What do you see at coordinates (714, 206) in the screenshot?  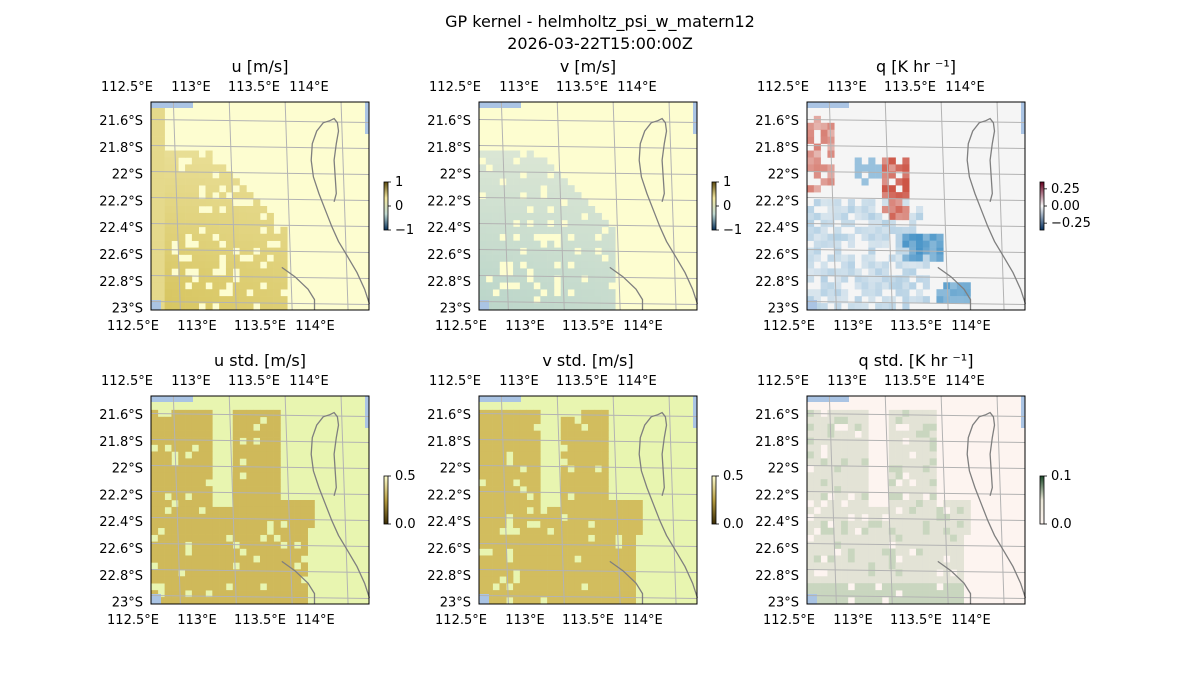 I see `colorbar` at bounding box center [714, 206].